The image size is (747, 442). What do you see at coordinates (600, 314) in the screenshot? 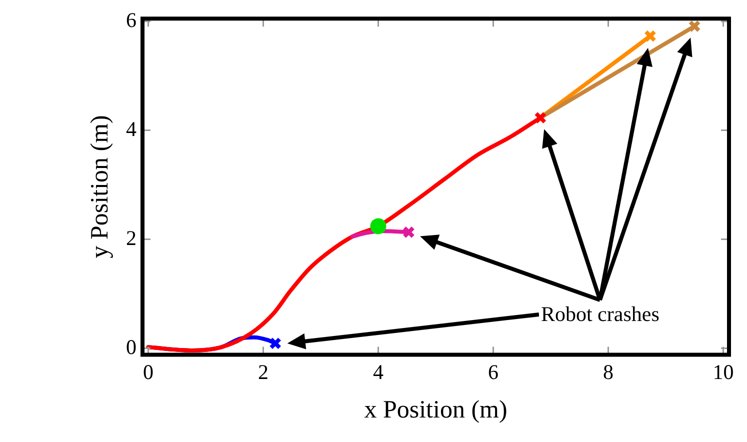
I see `annotation: Robot crashes` at bounding box center [600, 314].